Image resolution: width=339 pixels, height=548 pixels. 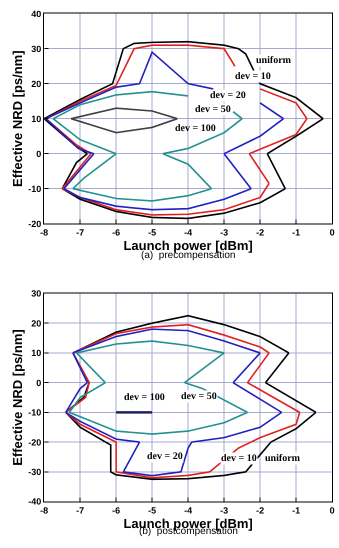 I want to click on y-tick-label: 40, so click(x=36, y=13).